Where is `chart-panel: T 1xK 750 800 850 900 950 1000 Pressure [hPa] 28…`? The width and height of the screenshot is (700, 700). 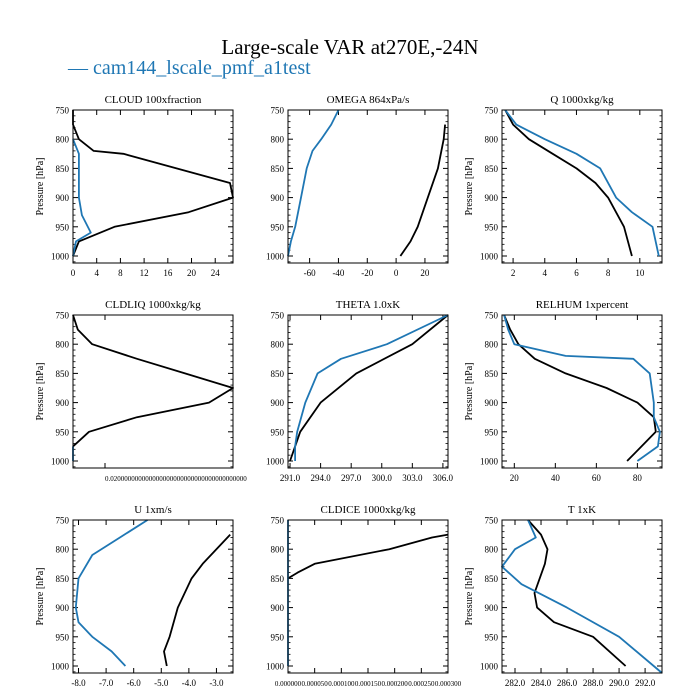
chart-panel: T 1xK 750 800 850 900 950 1000 Pressure [hPa] 28… is located at coordinates (563, 596).